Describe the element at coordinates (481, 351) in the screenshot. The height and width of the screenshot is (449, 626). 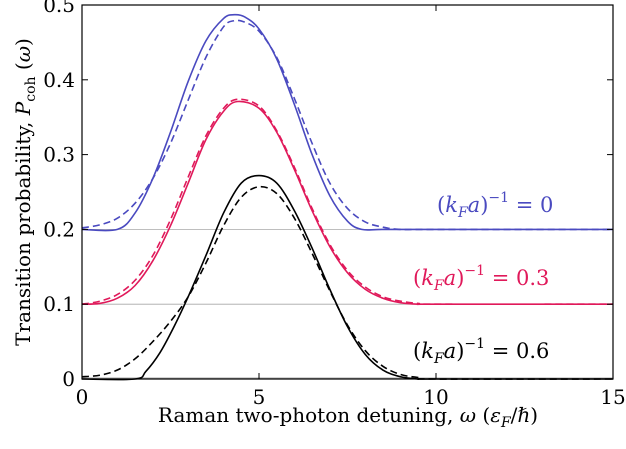
I see `annotation-kfa-0-6: (kFa)−1 = 0.6` at that location.